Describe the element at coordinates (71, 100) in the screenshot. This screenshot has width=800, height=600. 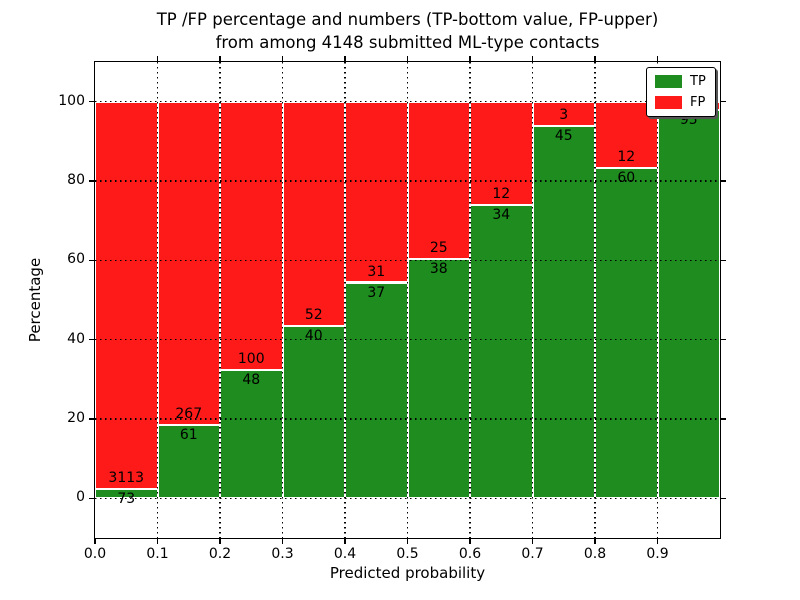
I see `y-tick-label: 100` at that location.